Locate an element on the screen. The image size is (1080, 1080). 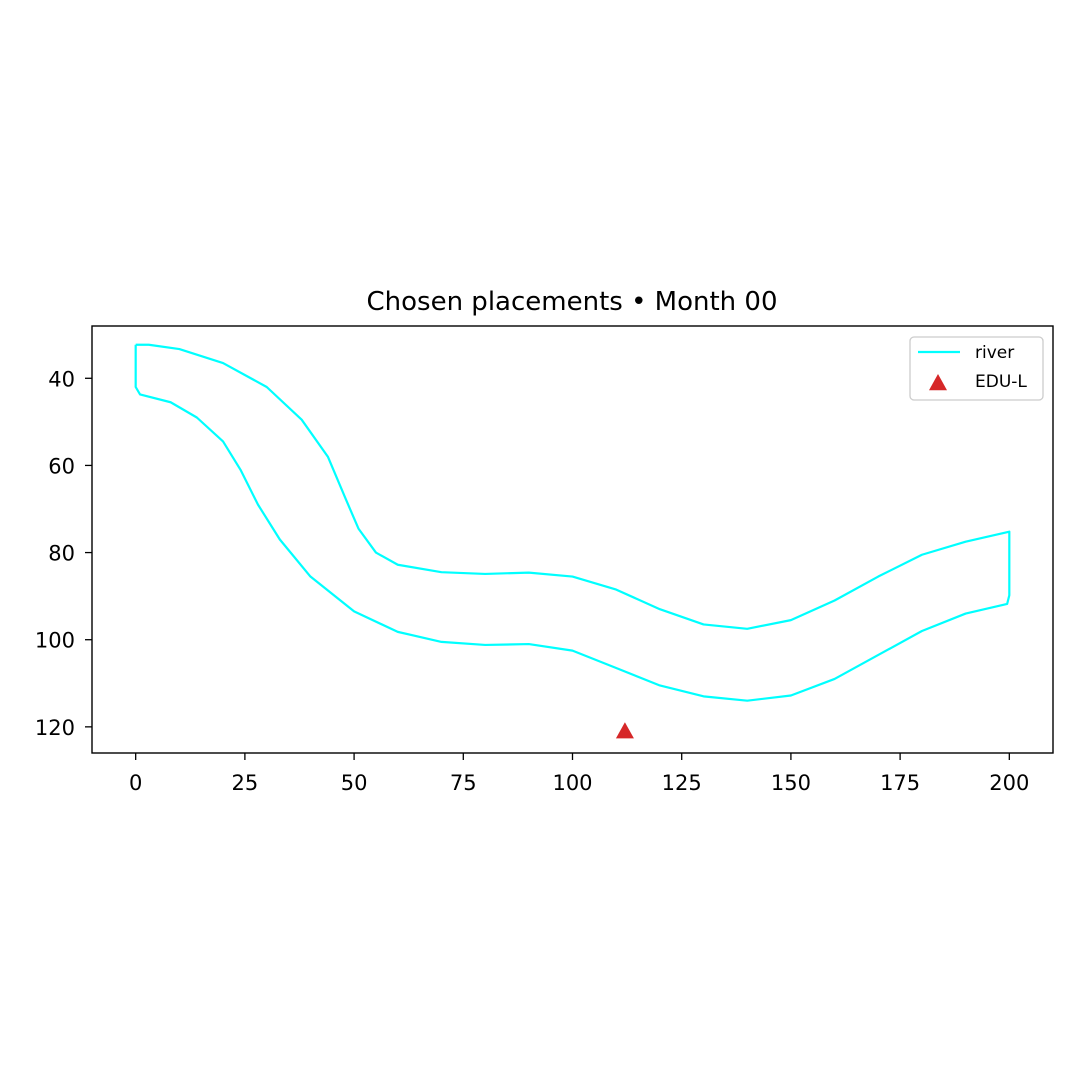
legend-edu-l-swatch is located at coordinates (938, 382).